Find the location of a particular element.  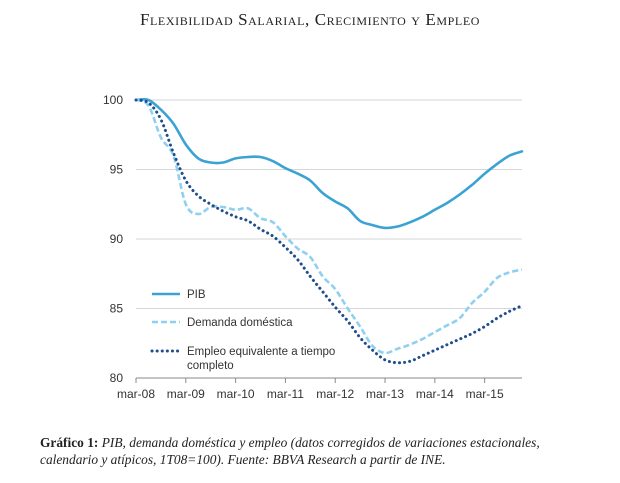

x-tick-label: mar-10 is located at coordinates (236, 394).